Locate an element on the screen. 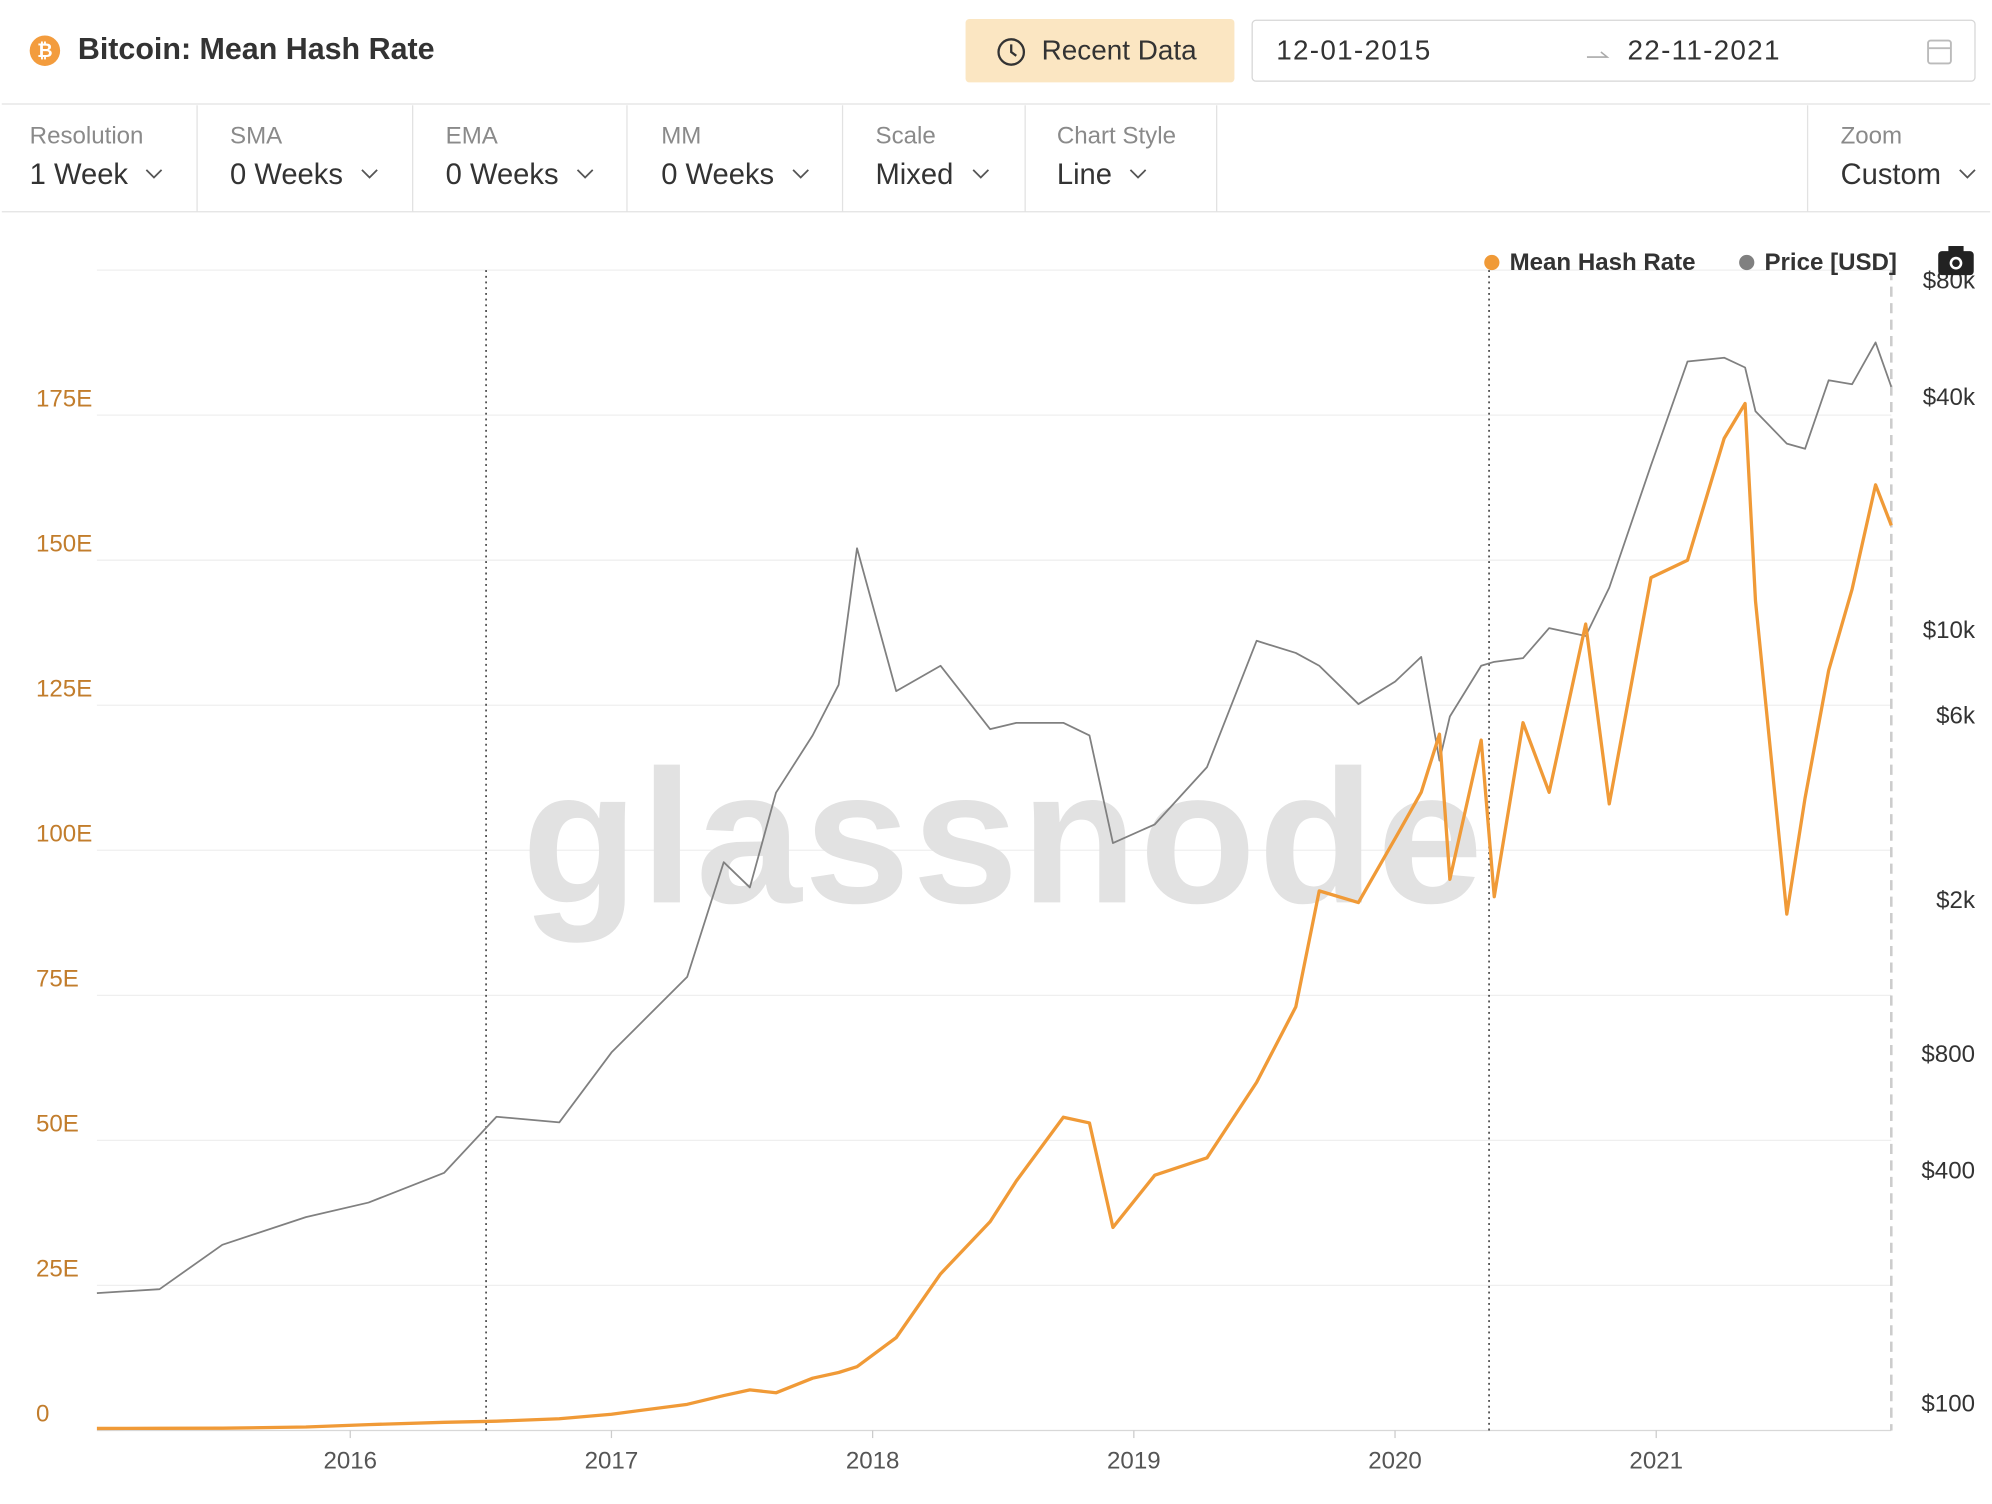  clock-hand is located at coordinates (1013, 50).